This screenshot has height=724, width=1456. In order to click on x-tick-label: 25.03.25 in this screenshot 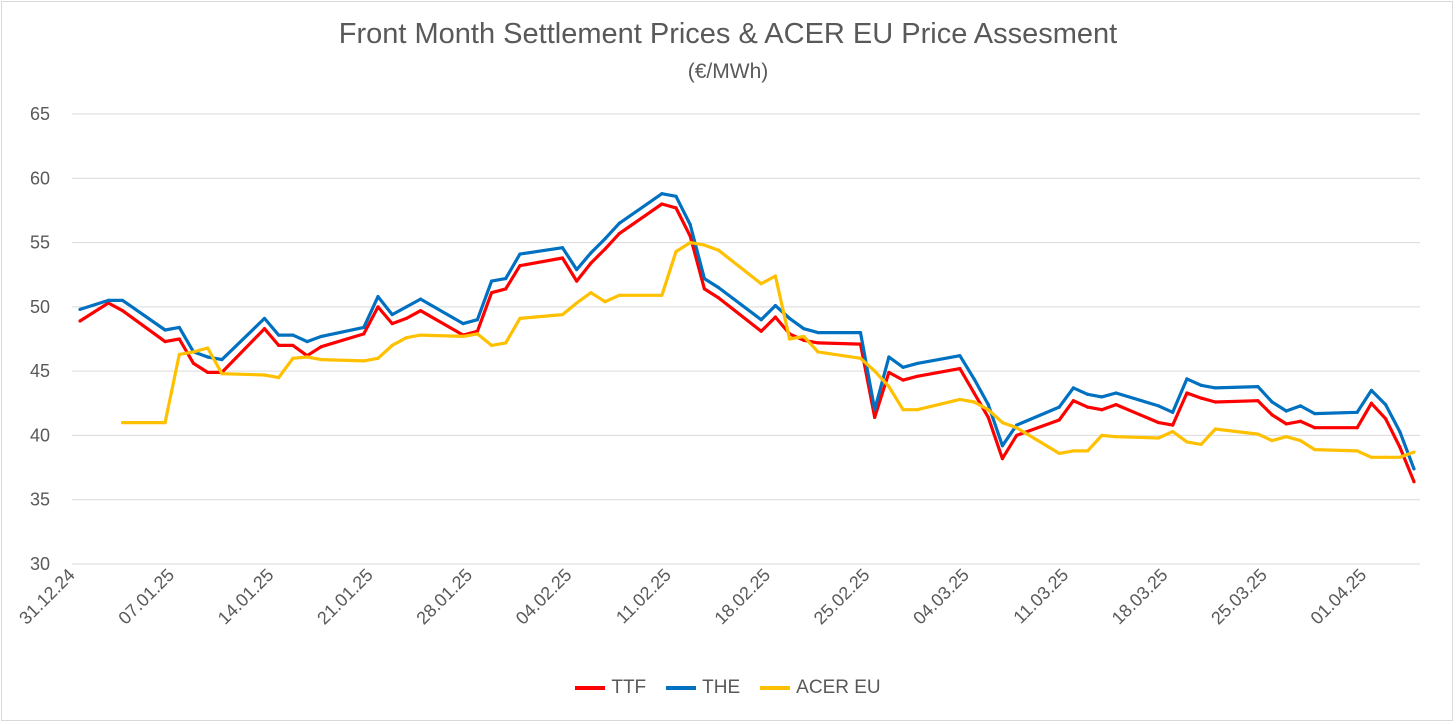, I will do `click(1239, 597)`.